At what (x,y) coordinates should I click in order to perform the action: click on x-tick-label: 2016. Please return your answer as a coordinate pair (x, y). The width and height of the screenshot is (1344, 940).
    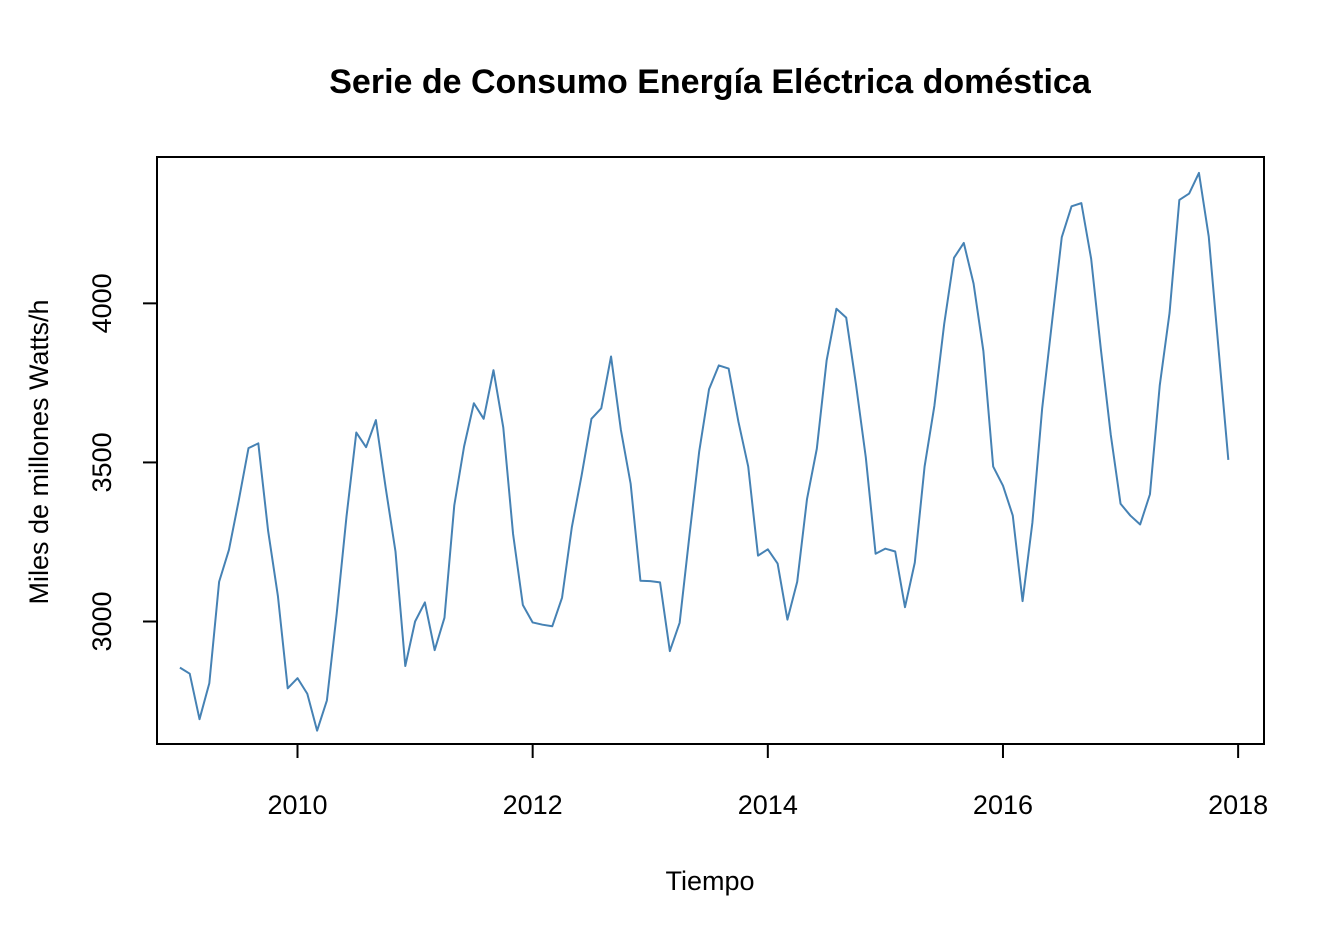
    Looking at the image, I should click on (1003, 805).